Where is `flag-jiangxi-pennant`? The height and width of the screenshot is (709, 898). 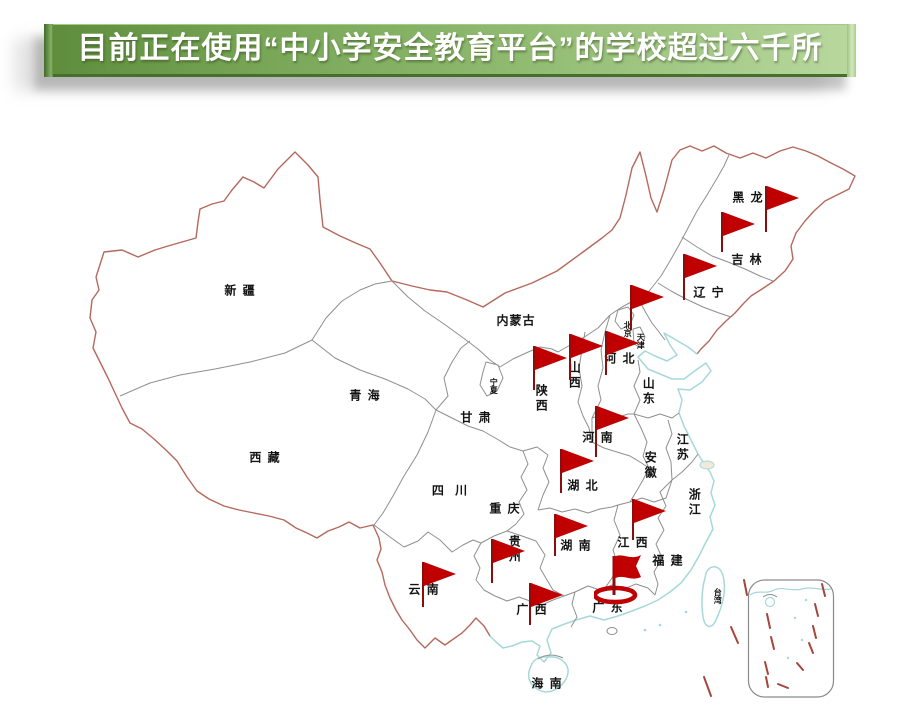 flag-jiangxi-pennant is located at coordinates (650, 511).